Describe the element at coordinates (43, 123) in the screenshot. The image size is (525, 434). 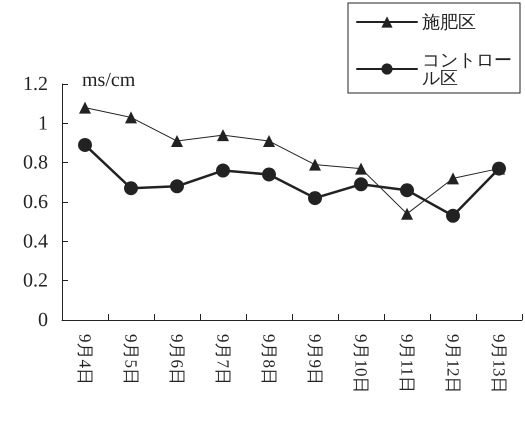
I see `y-tick-label: 1` at that location.